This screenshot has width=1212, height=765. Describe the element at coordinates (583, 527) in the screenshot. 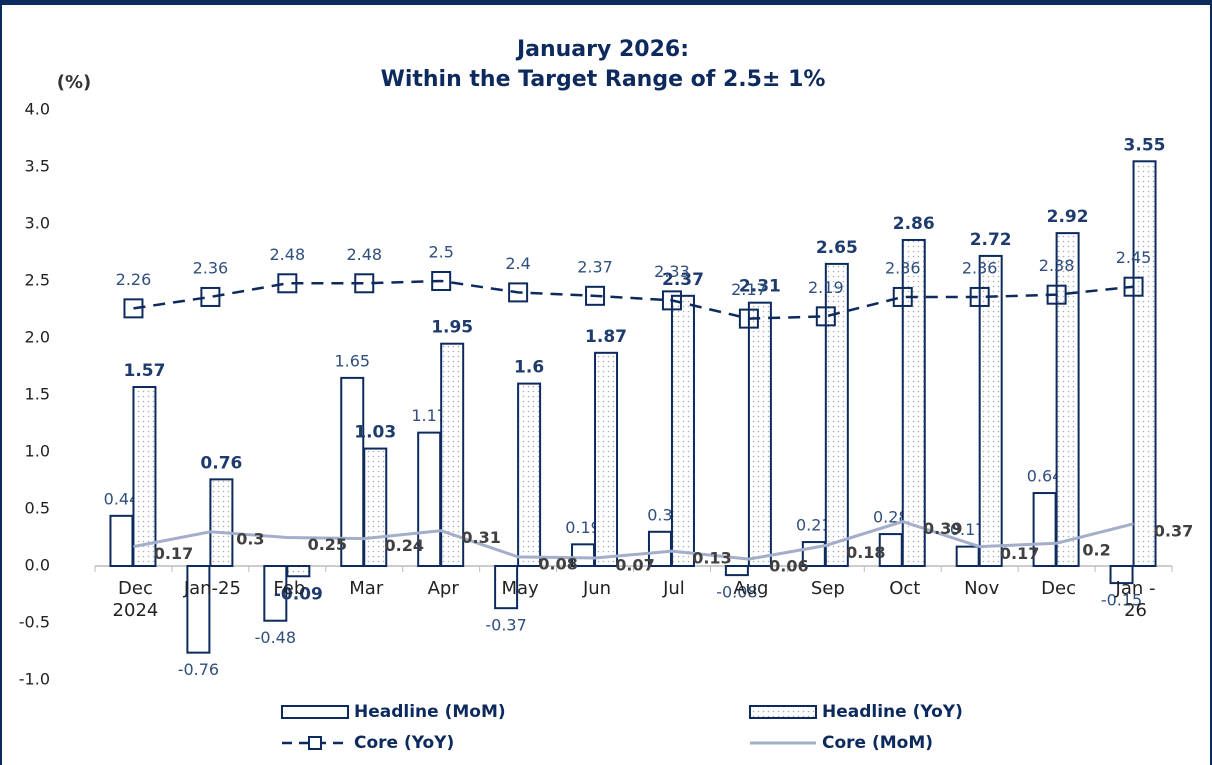

I see `data-label: 0.19` at that location.